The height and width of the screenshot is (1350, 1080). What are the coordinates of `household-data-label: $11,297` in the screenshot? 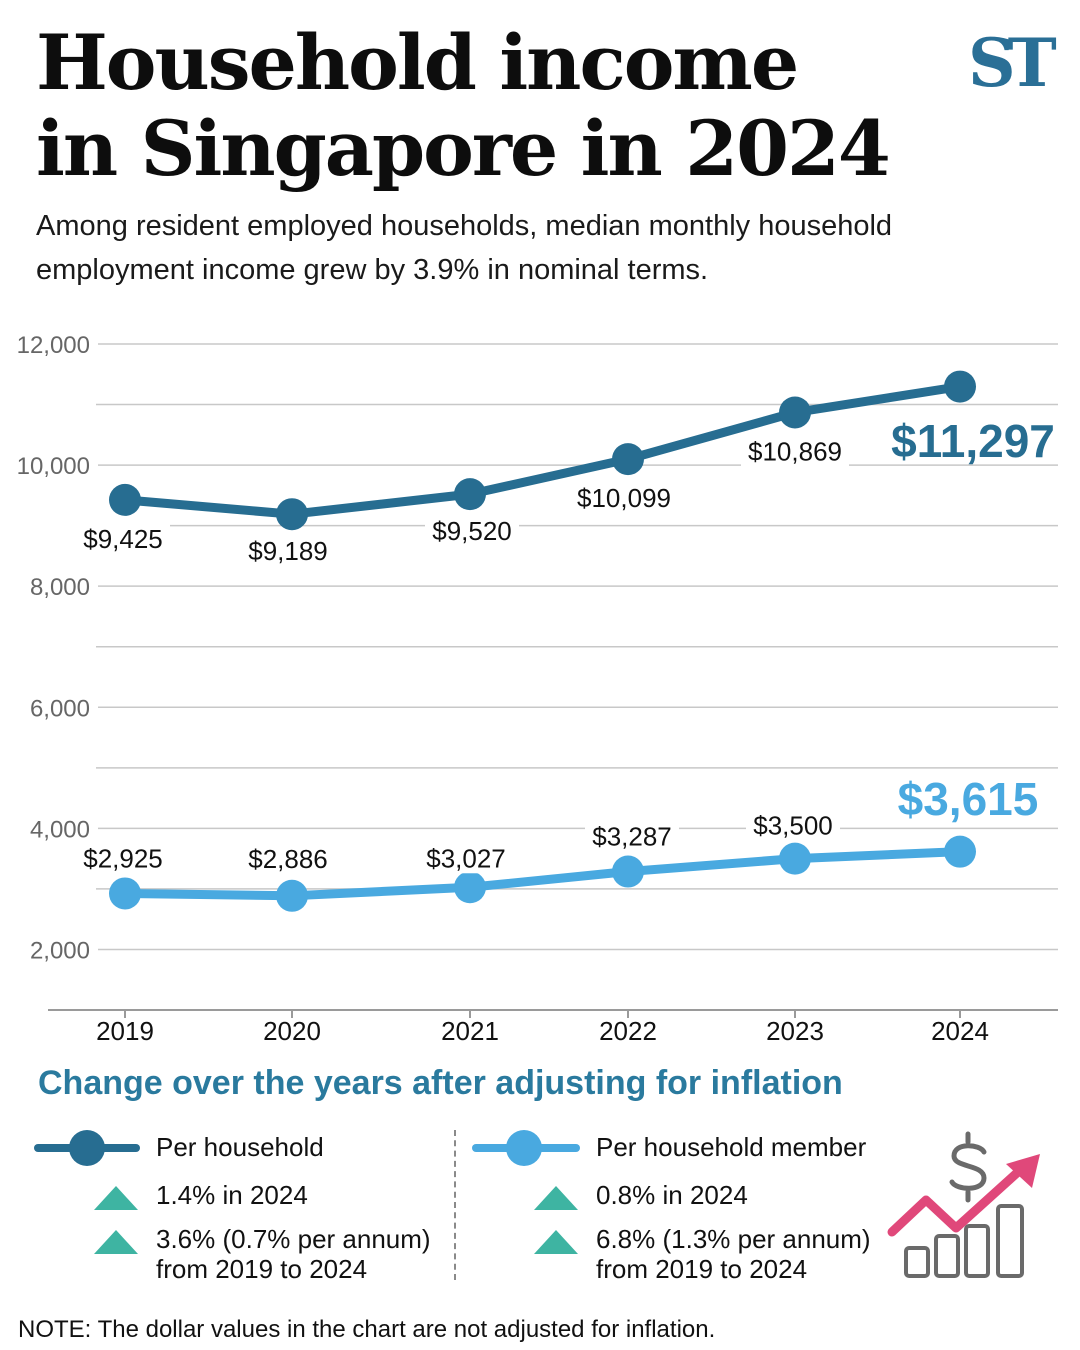 It's located at (973, 441).